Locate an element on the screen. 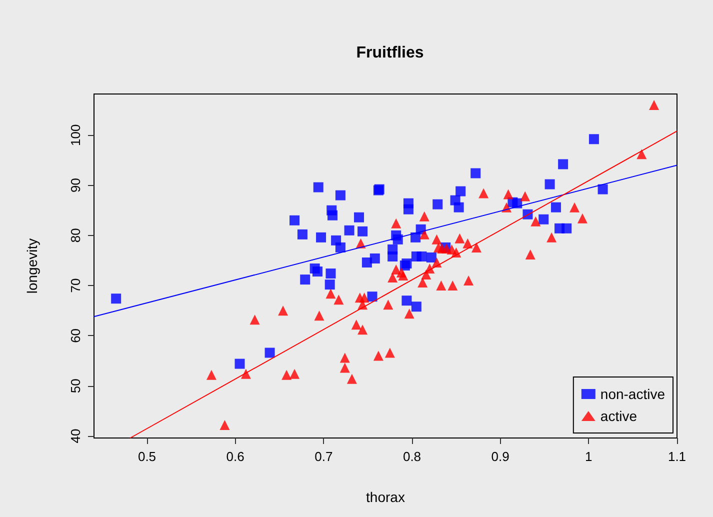 Image resolution: width=713 pixels, height=517 pixels. x-tick-label: 0.5 is located at coordinates (147, 456).